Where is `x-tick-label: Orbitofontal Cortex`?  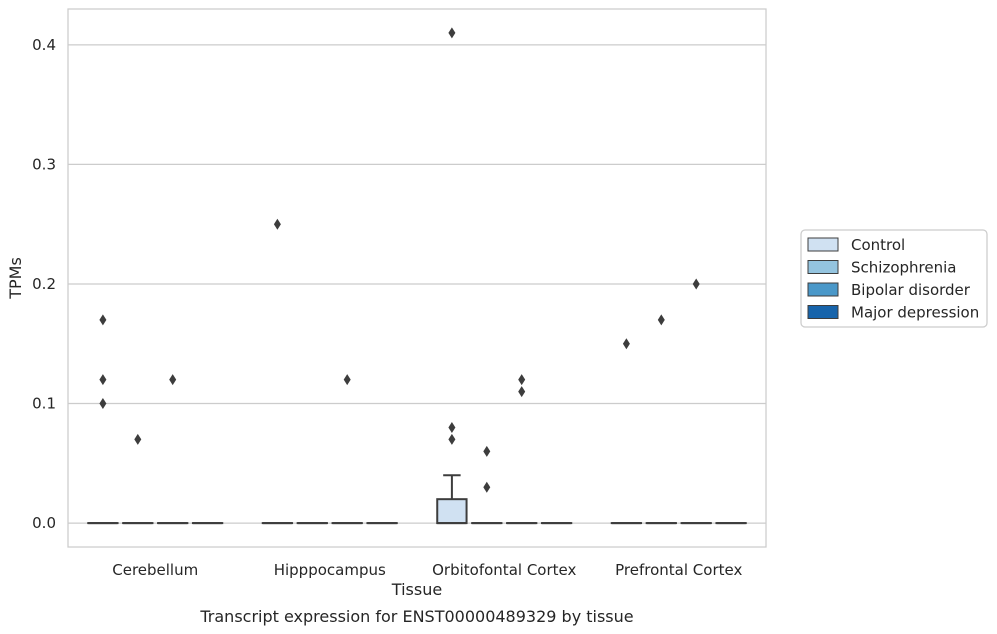 x-tick-label: Orbitofontal Cortex is located at coordinates (504, 570).